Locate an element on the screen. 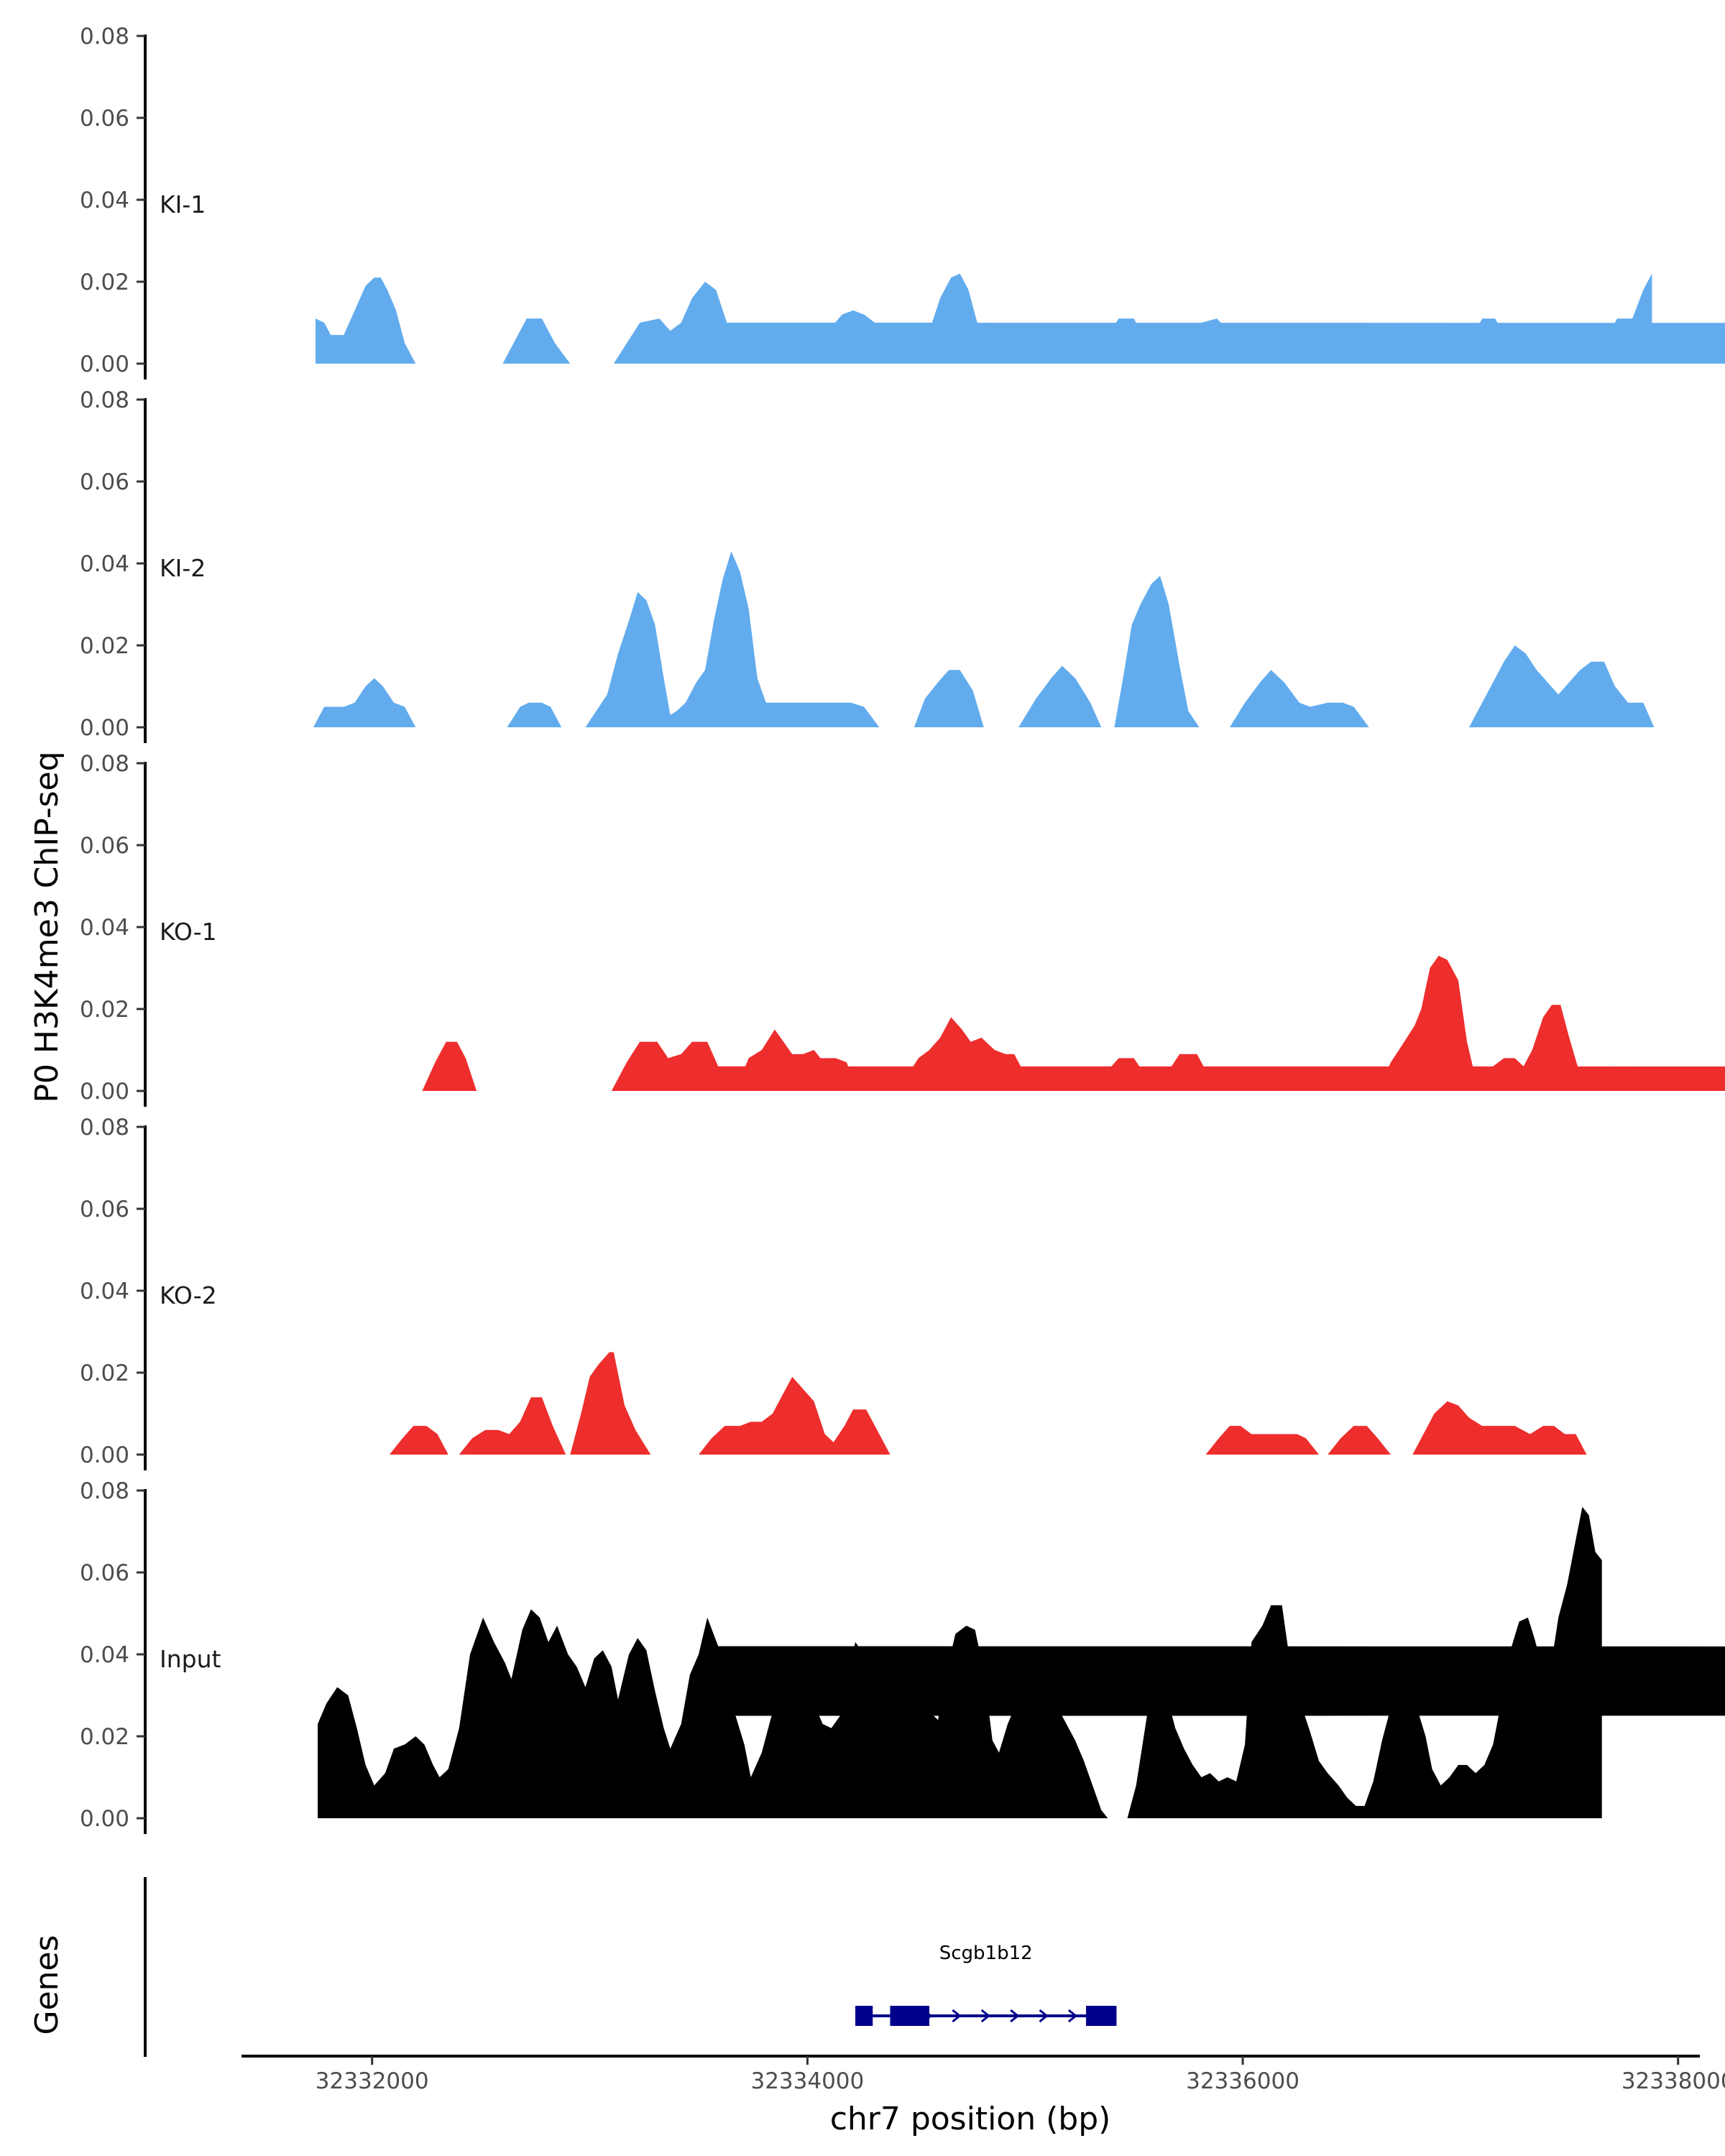 The height and width of the screenshot is (2156, 1725). x-tick-label: 32332000 is located at coordinates (372, 2081).